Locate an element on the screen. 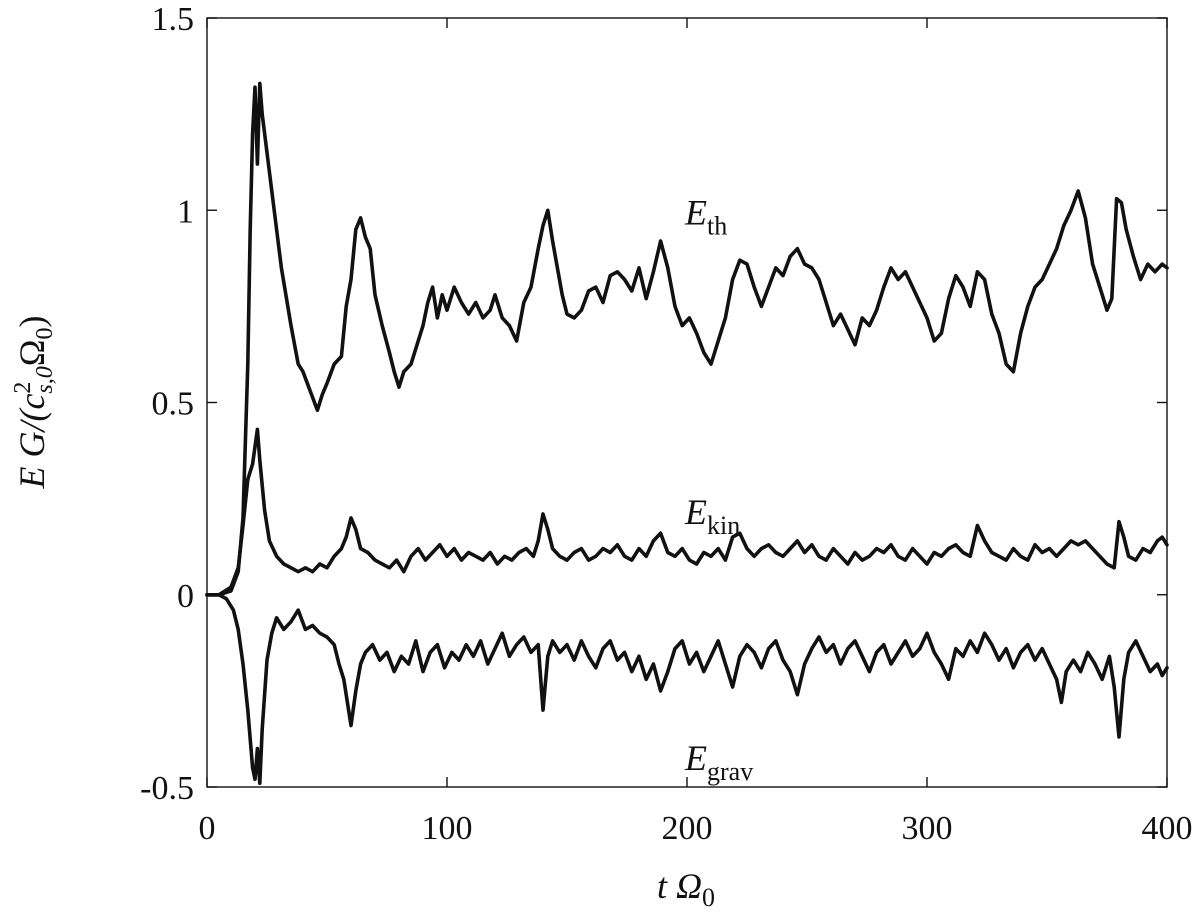 This screenshot has width=1200, height=914. series-label-e-kin: Ekin is located at coordinates (712, 516).